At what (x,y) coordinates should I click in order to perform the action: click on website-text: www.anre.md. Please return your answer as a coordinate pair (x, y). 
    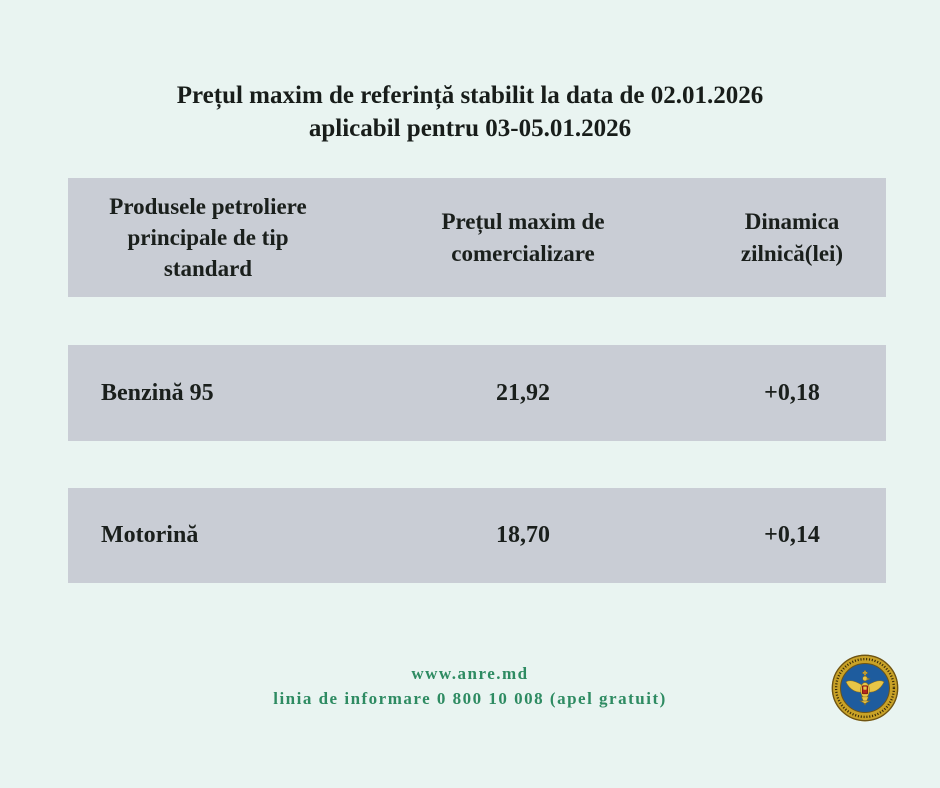
    Looking at the image, I should click on (470, 673).